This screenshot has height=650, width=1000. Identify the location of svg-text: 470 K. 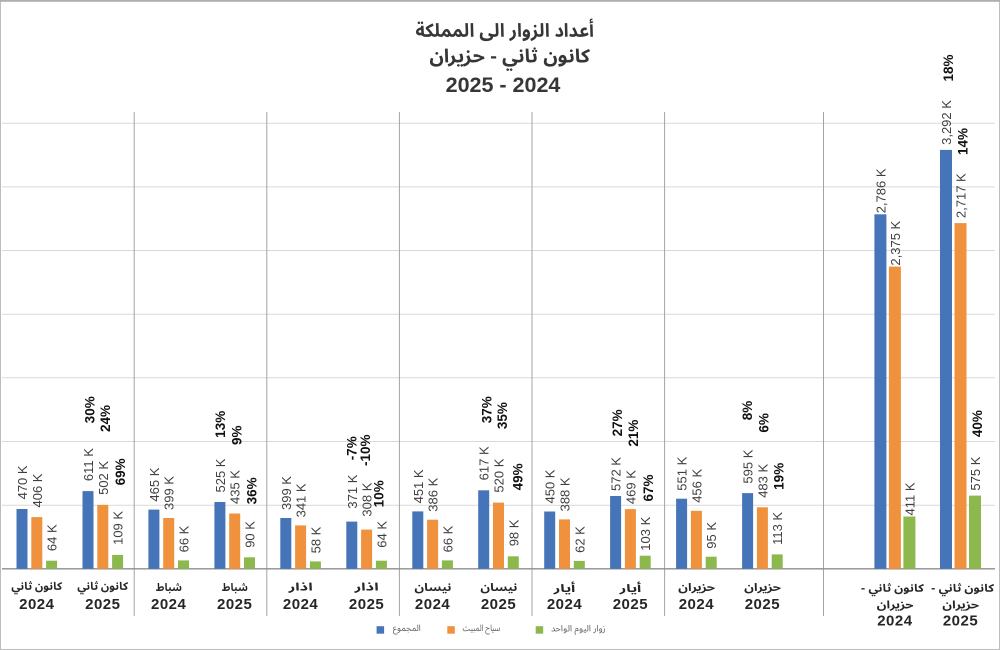
(22, 482).